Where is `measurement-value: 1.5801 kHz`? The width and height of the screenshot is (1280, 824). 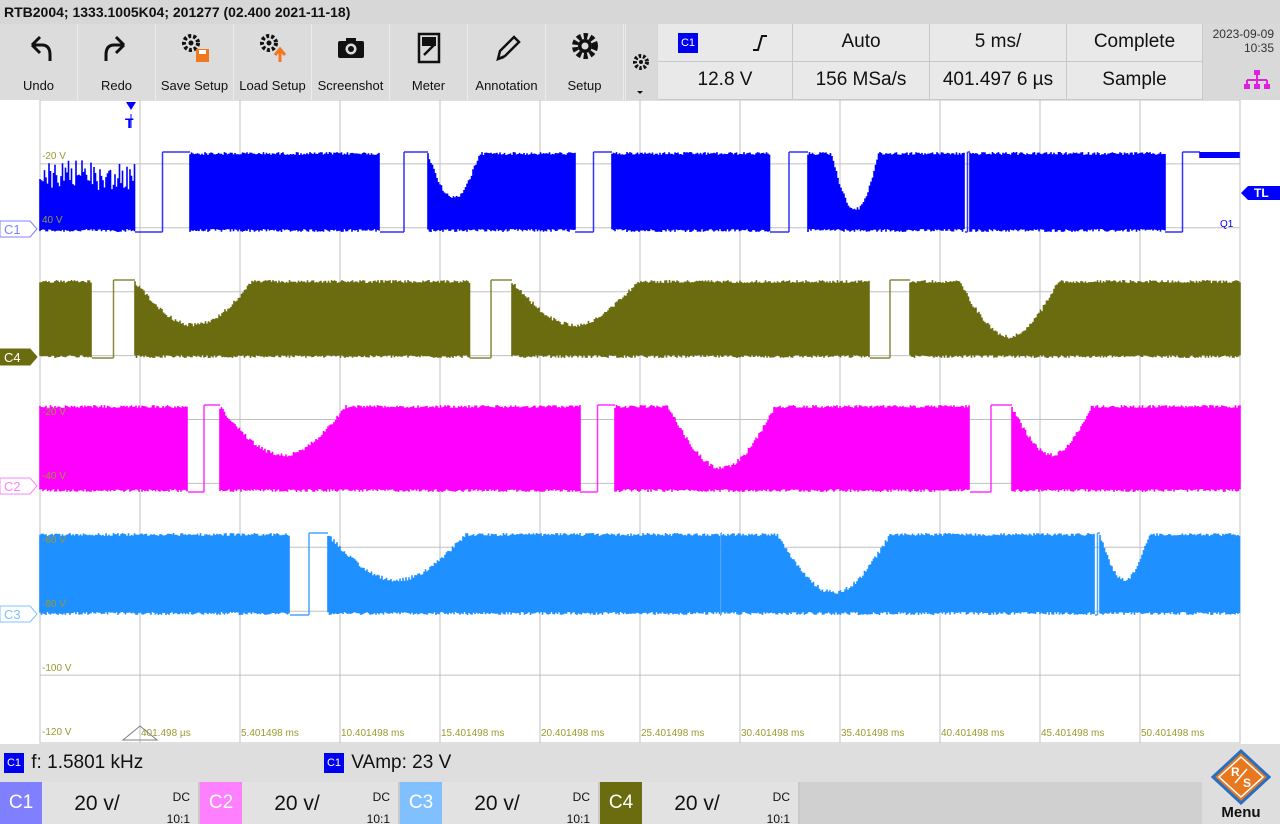
measurement-value: 1.5801 kHz is located at coordinates (95, 762).